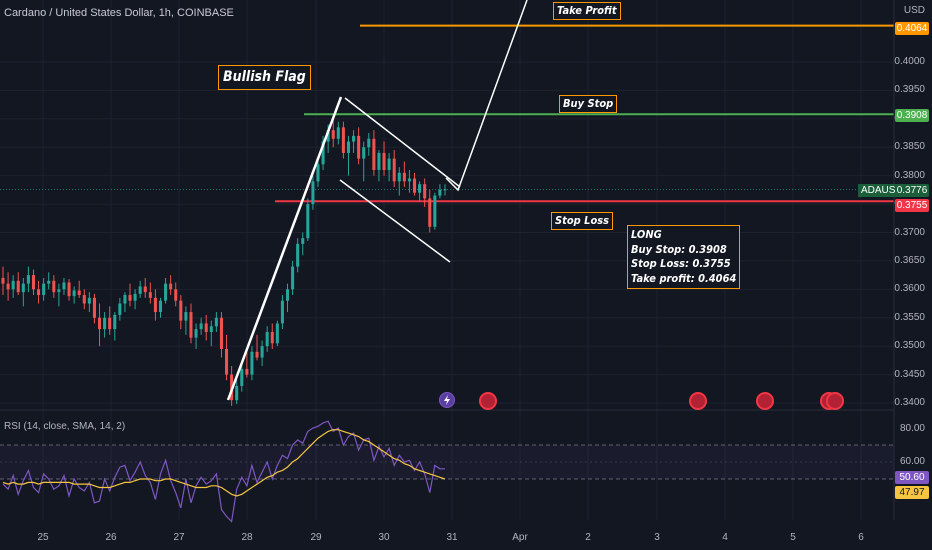 The width and height of the screenshot is (932, 550). I want to click on flag-lower-line, so click(395, 221).